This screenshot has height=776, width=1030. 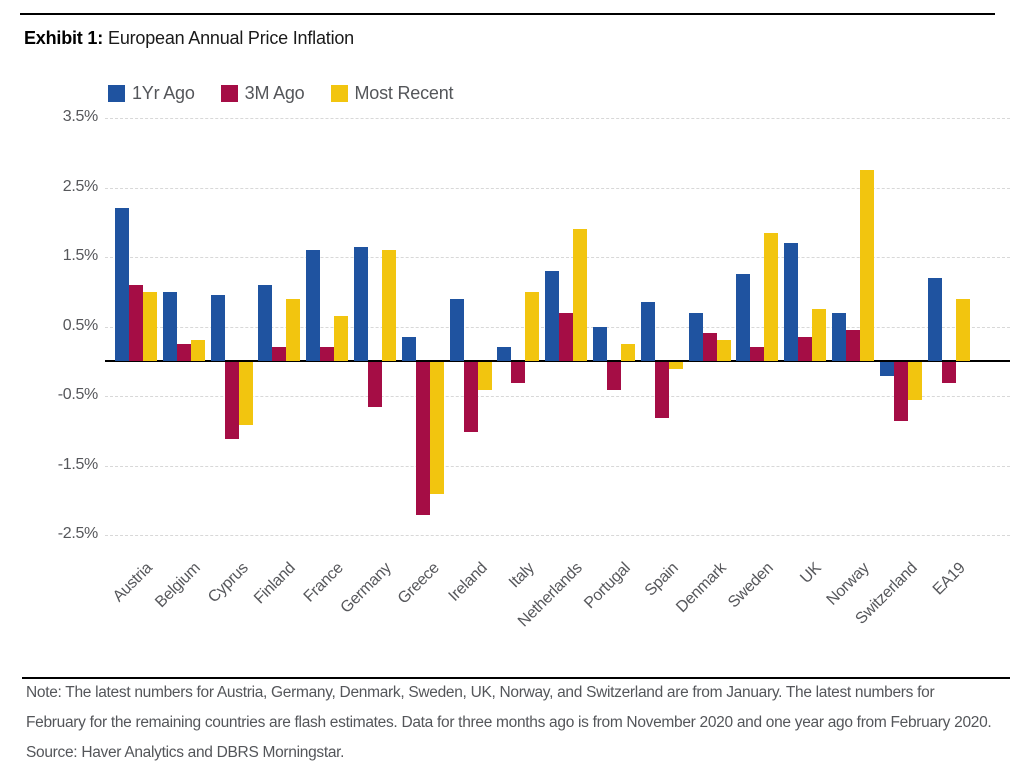 What do you see at coordinates (532, 326) in the screenshot?
I see `bar-italy-most-recent` at bounding box center [532, 326].